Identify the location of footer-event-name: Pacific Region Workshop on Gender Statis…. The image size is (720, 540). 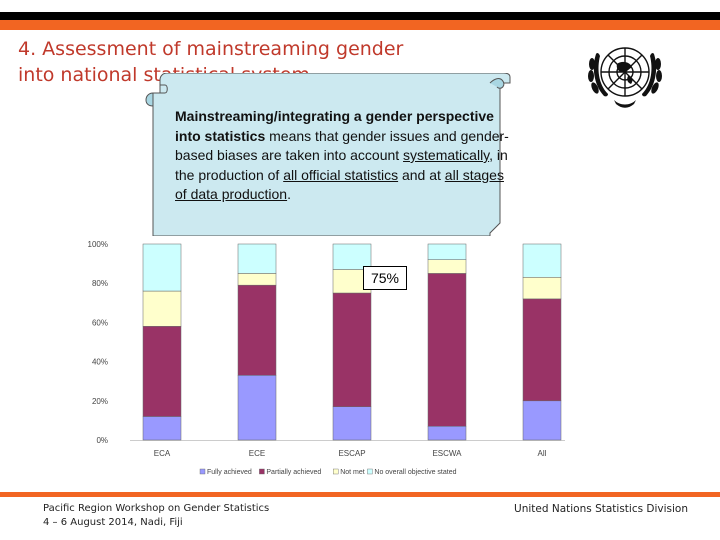
(156, 508).